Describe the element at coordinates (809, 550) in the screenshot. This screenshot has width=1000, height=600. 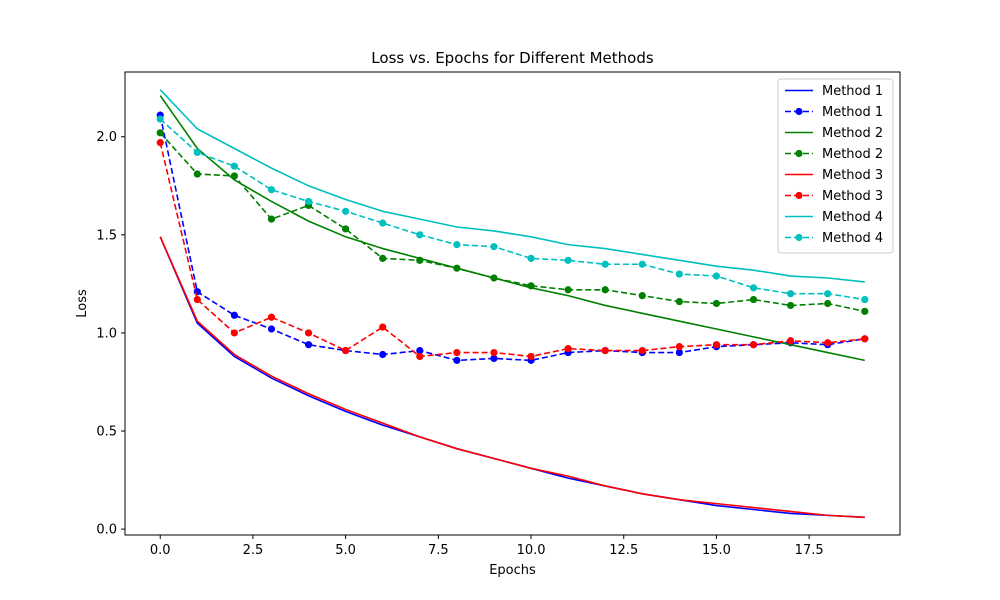
I see `x-tick-label: 17.5` at that location.